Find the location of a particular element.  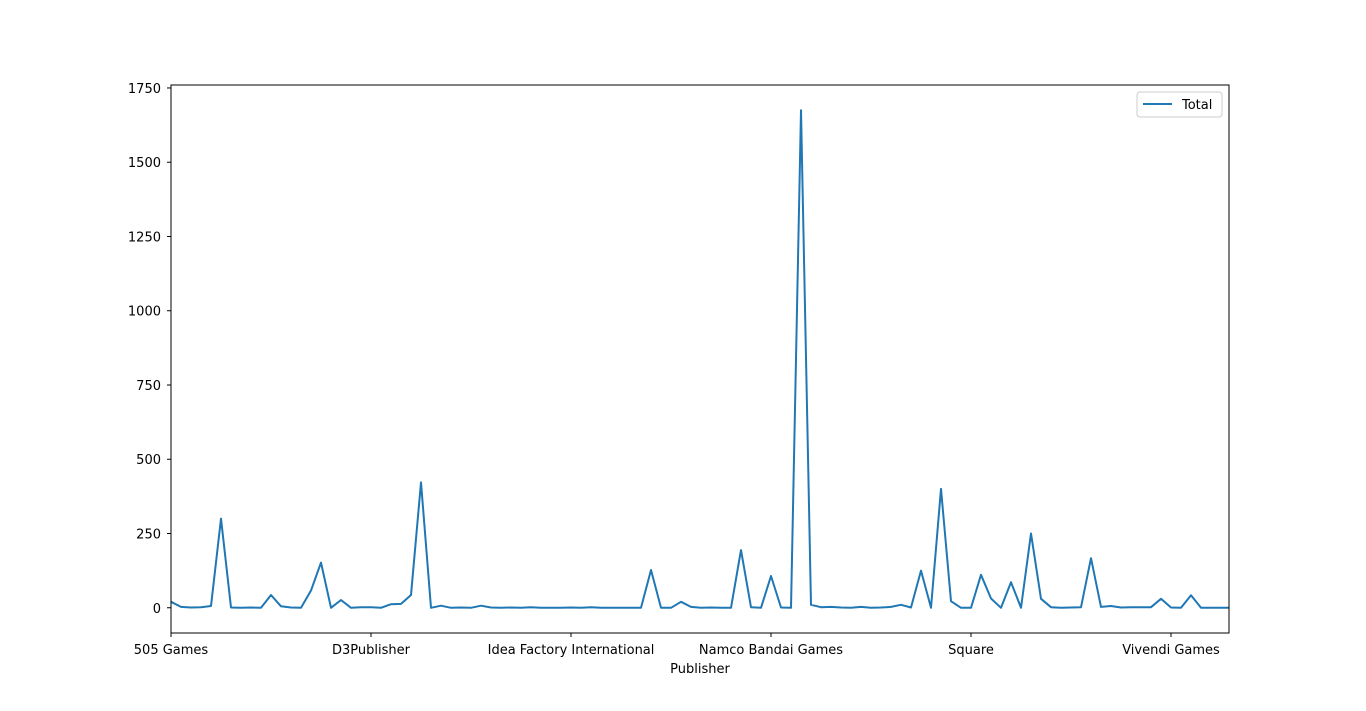

legend-box is located at coordinates (1179, 104).